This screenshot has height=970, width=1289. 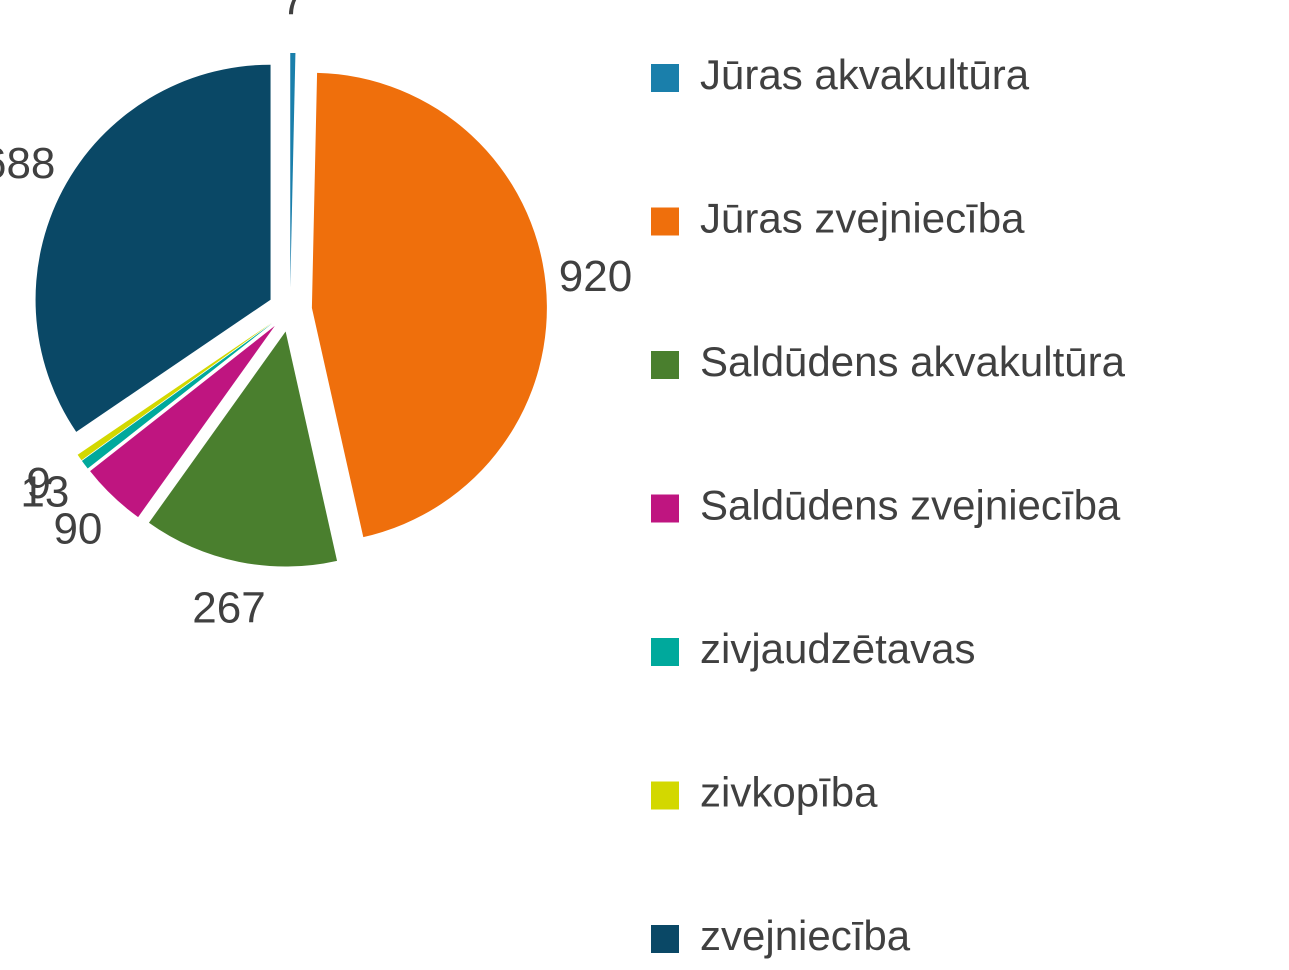 What do you see at coordinates (837, 648) in the screenshot?
I see `legend-label: zivjaudzētavas` at bounding box center [837, 648].